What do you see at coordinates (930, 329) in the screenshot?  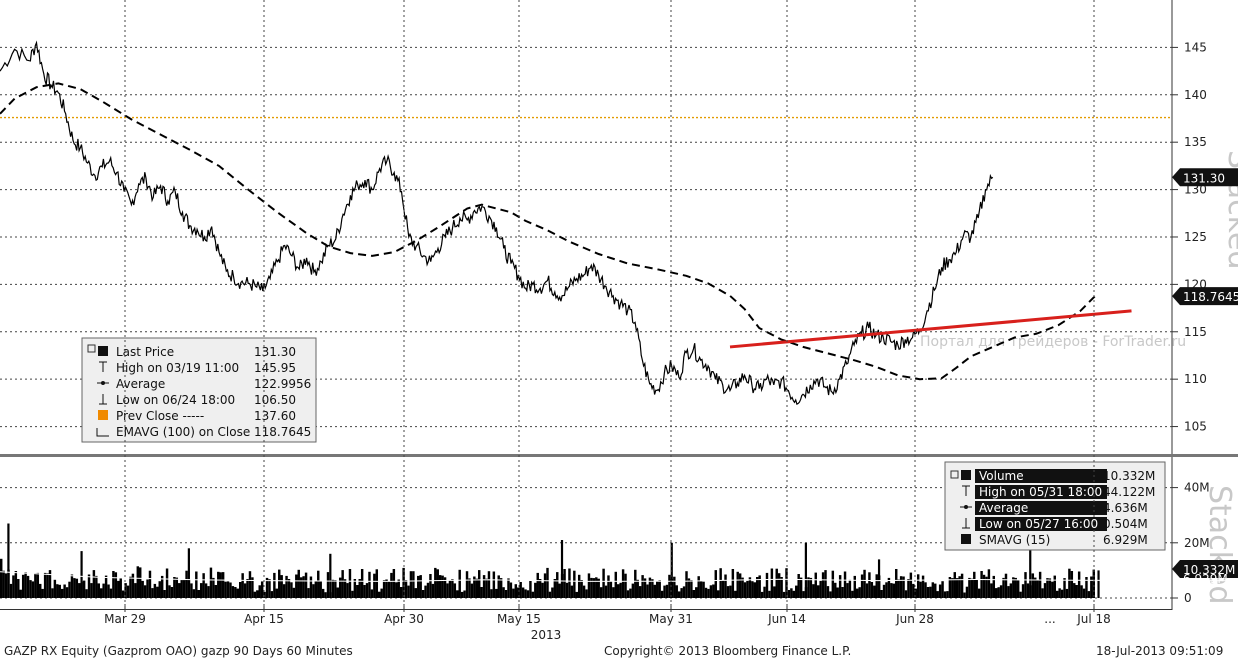 I see `red-trendline` at bounding box center [930, 329].